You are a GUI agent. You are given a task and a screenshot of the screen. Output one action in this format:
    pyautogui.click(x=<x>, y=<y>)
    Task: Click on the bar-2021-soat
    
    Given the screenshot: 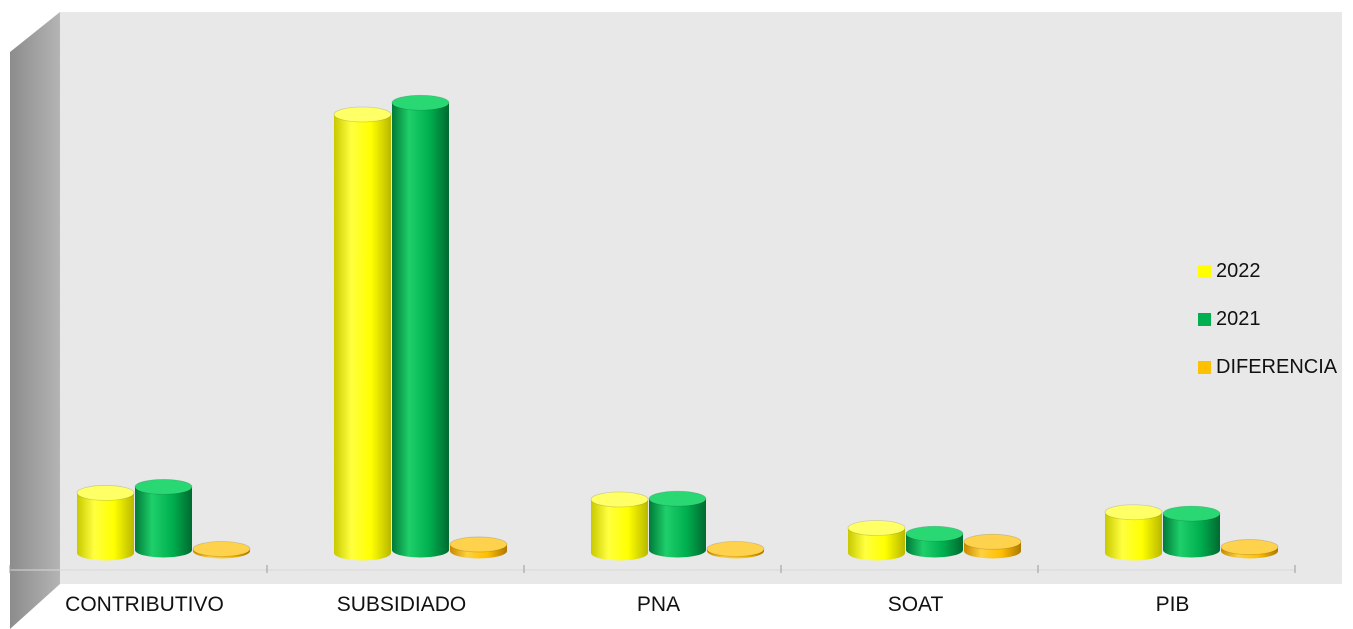 What is the action you would take?
    pyautogui.click(x=934, y=541)
    